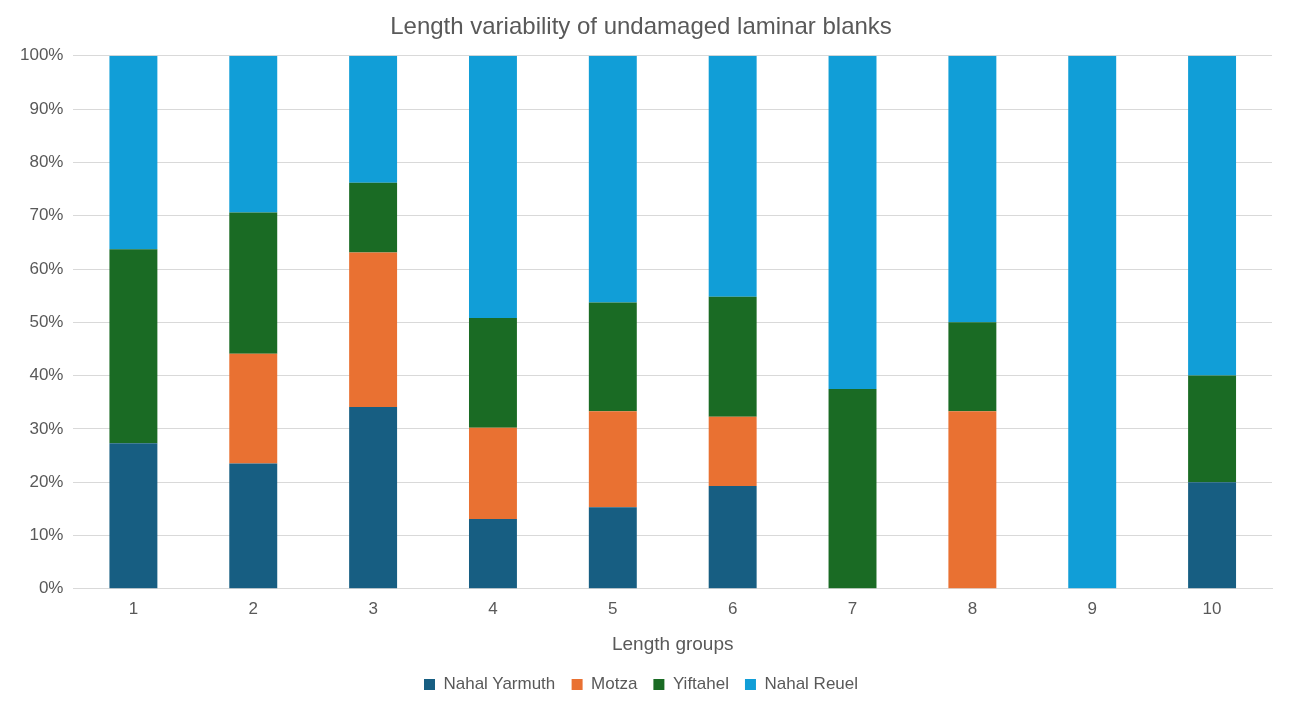 This screenshot has width=1297, height=708. I want to click on legend-label: Yiftahel, so click(700, 684).